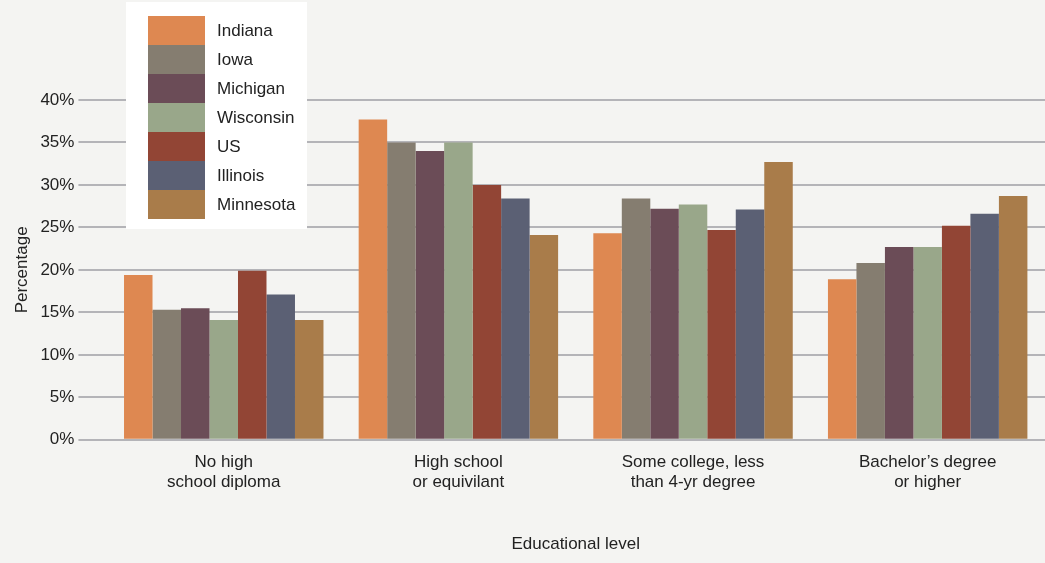  Describe the element at coordinates (62, 439) in the screenshot. I see `y-tick-label: 0%` at that location.